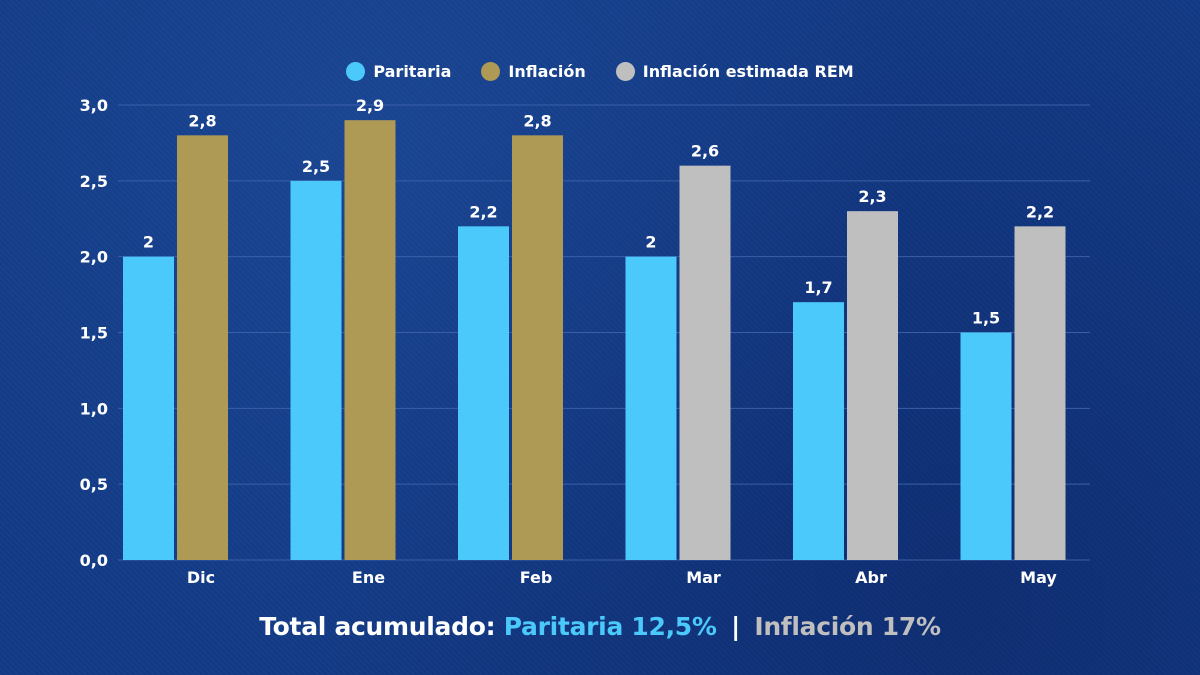  Describe the element at coordinates (368, 577) in the screenshot. I see `x-tick-label: Ene` at that location.